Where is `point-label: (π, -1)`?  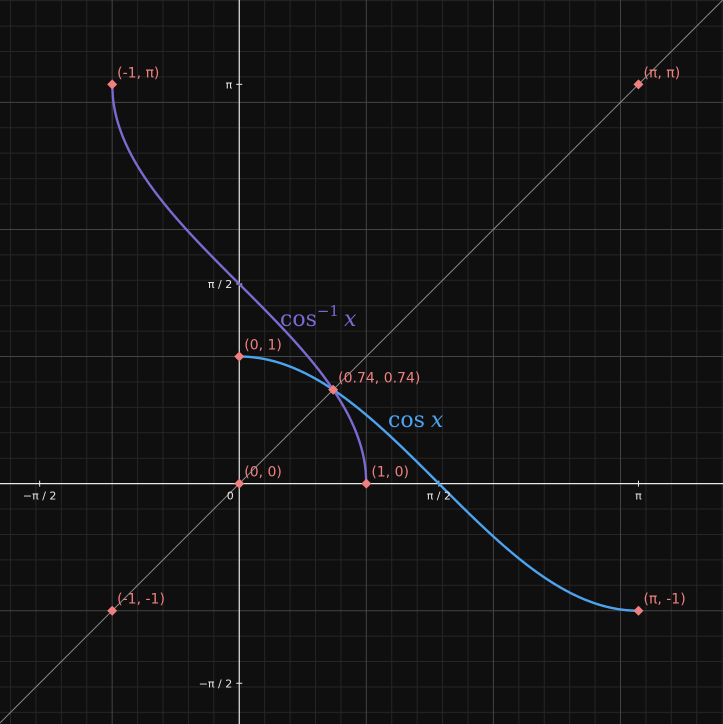 point-label: (π, -1) is located at coordinates (664, 600).